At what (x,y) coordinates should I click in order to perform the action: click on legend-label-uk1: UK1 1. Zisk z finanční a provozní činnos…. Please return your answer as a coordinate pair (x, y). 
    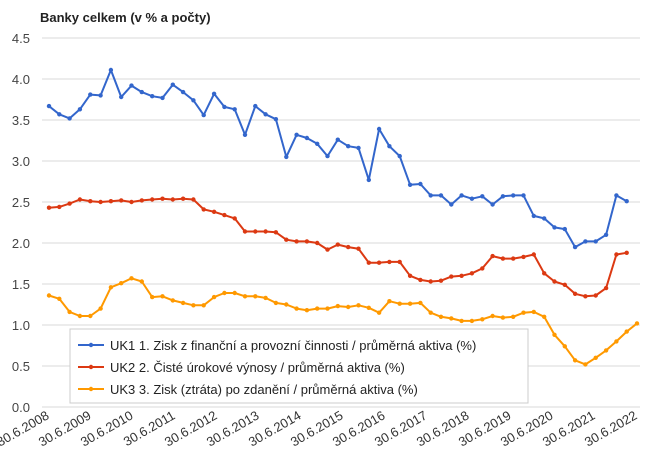
    Looking at the image, I should click on (293, 345).